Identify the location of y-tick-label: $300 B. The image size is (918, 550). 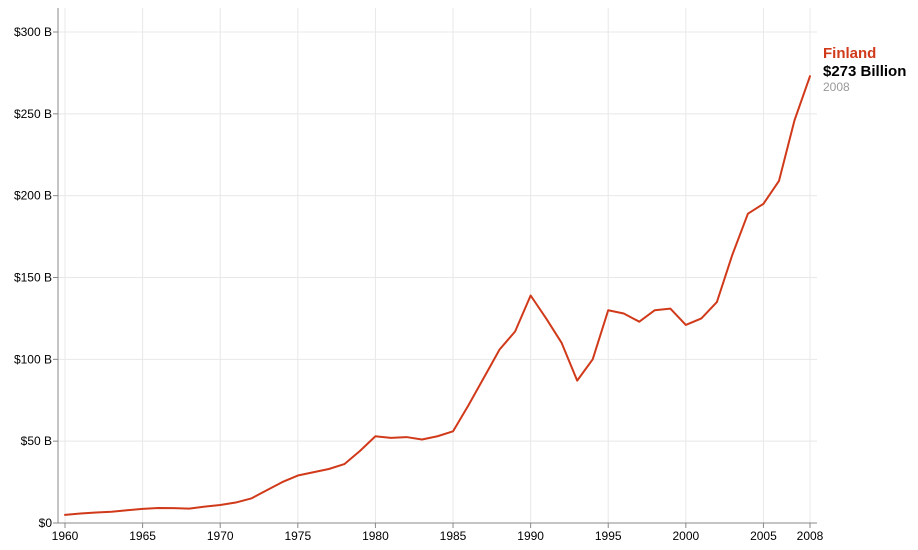
(33, 32).